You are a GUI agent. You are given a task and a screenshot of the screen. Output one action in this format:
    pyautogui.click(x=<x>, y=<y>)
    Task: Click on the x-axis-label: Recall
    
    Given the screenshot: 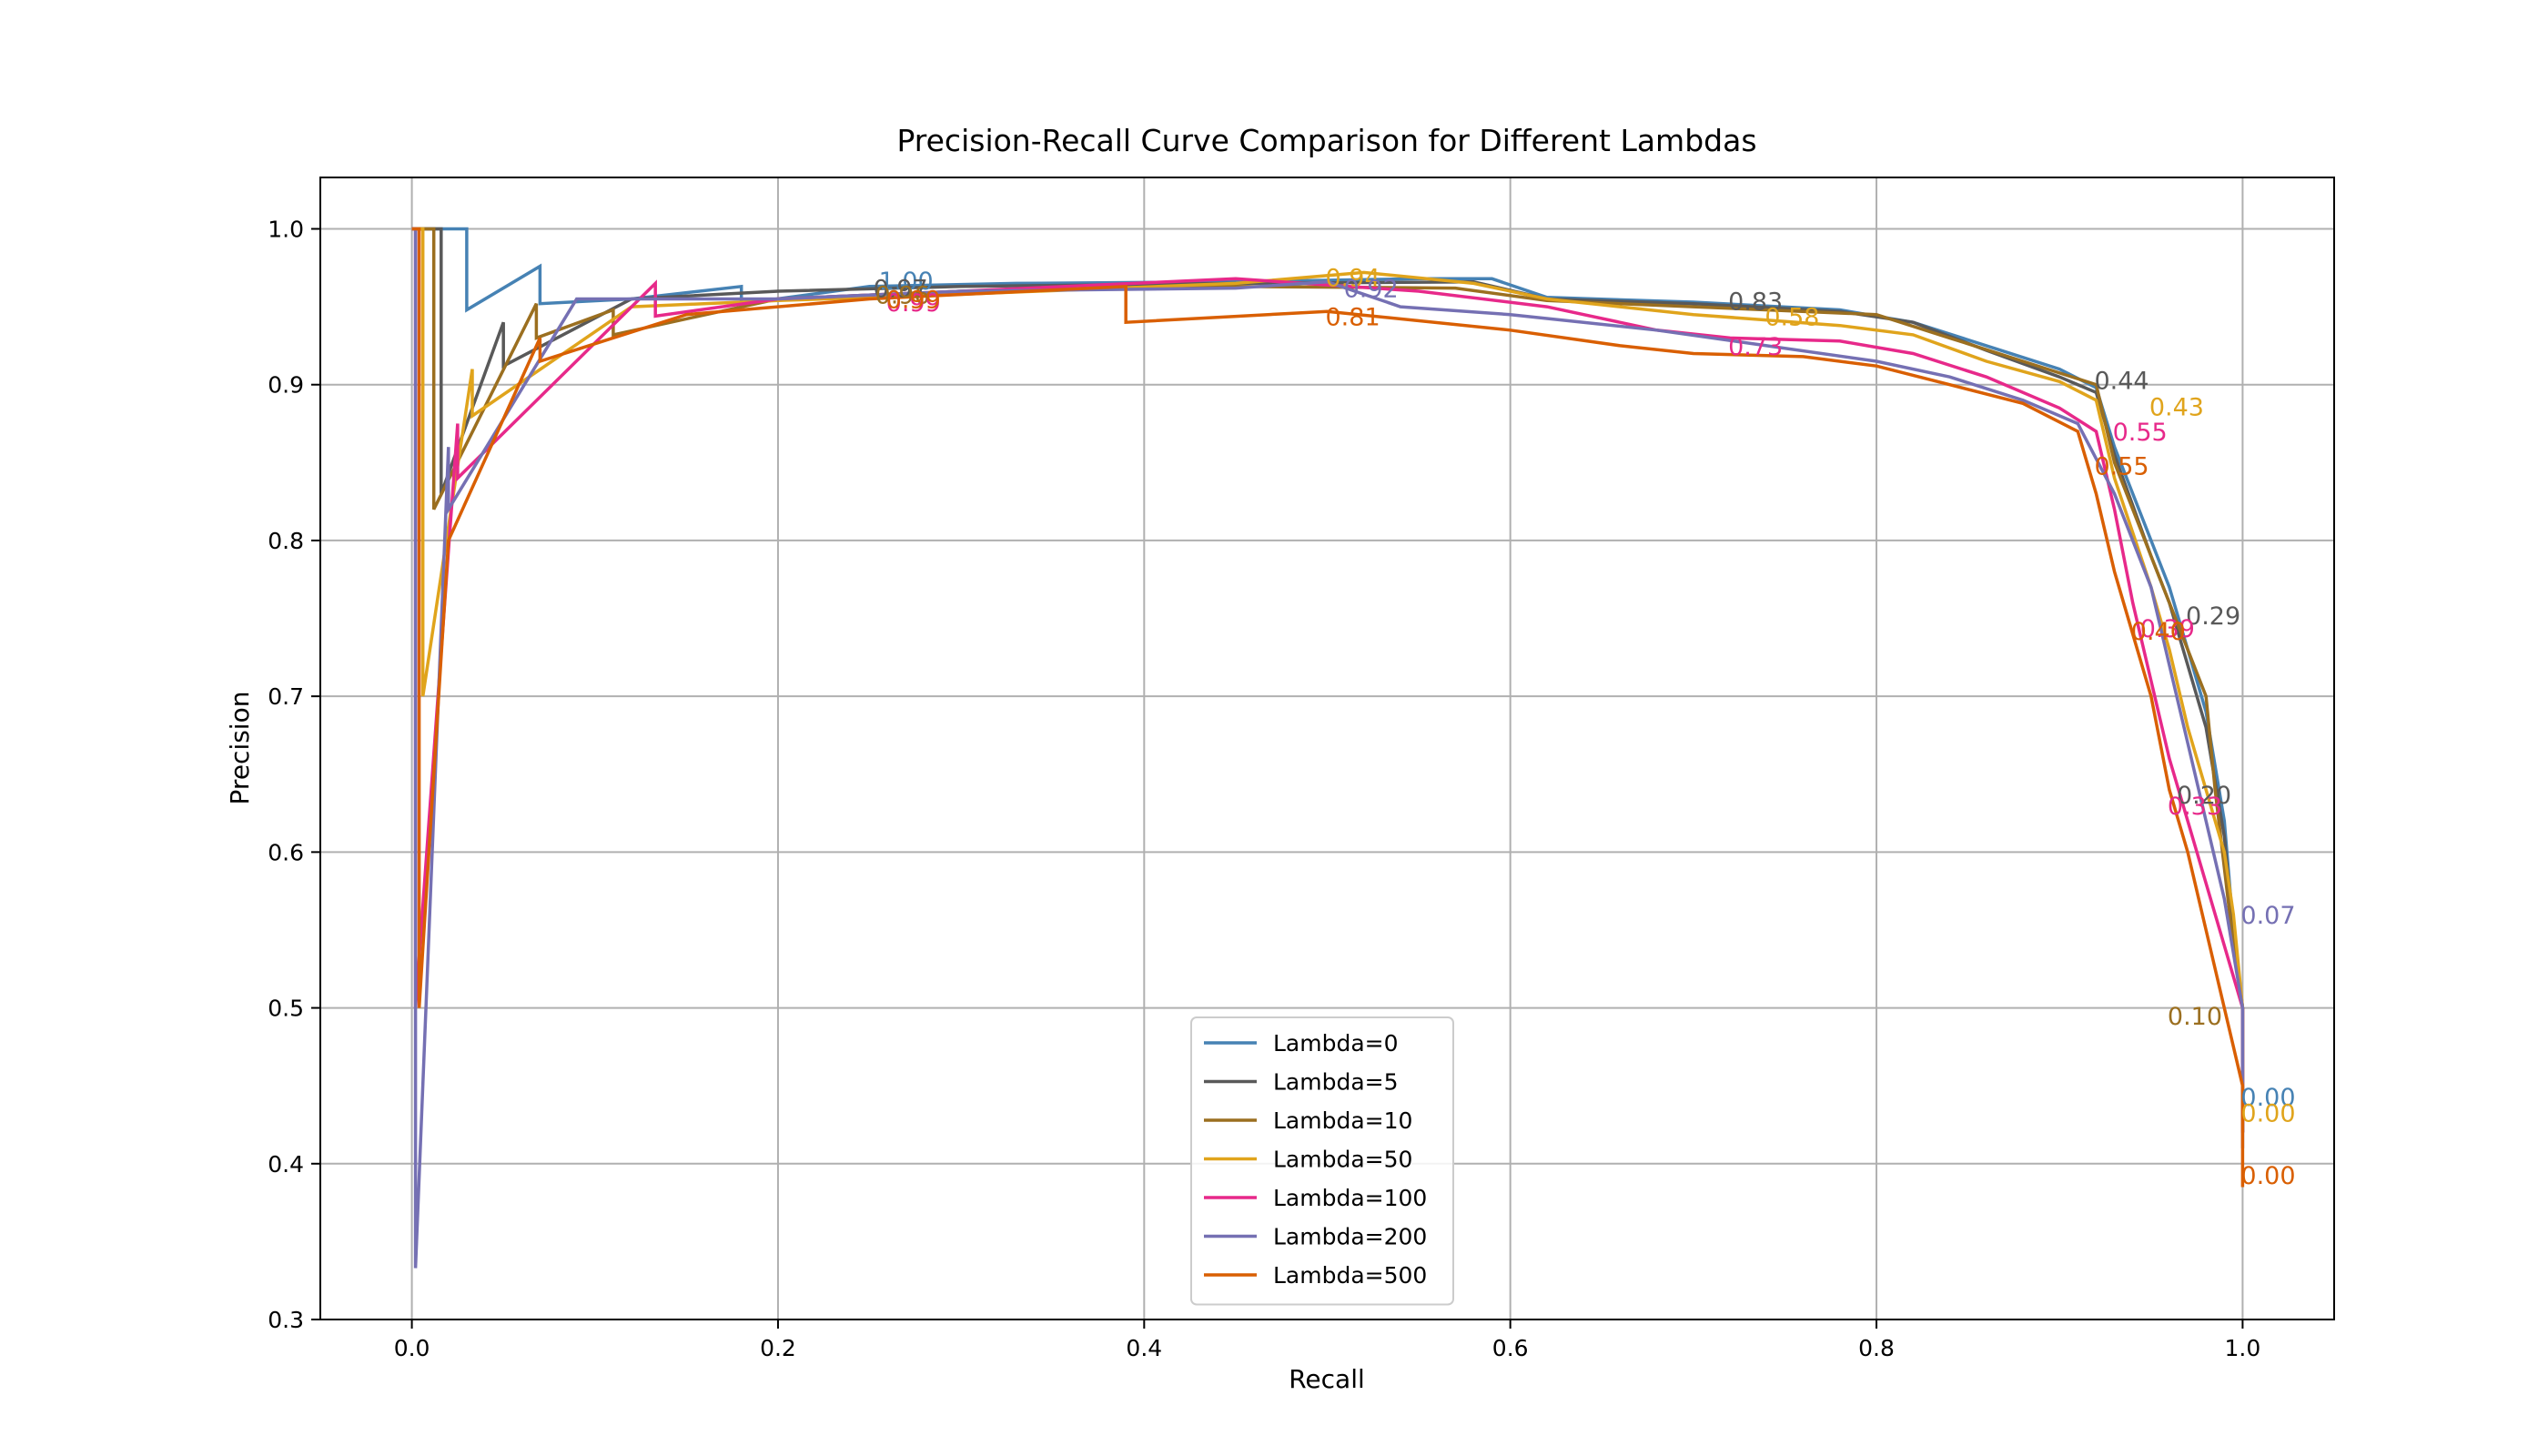 What is the action you would take?
    pyautogui.click(x=1327, y=1379)
    